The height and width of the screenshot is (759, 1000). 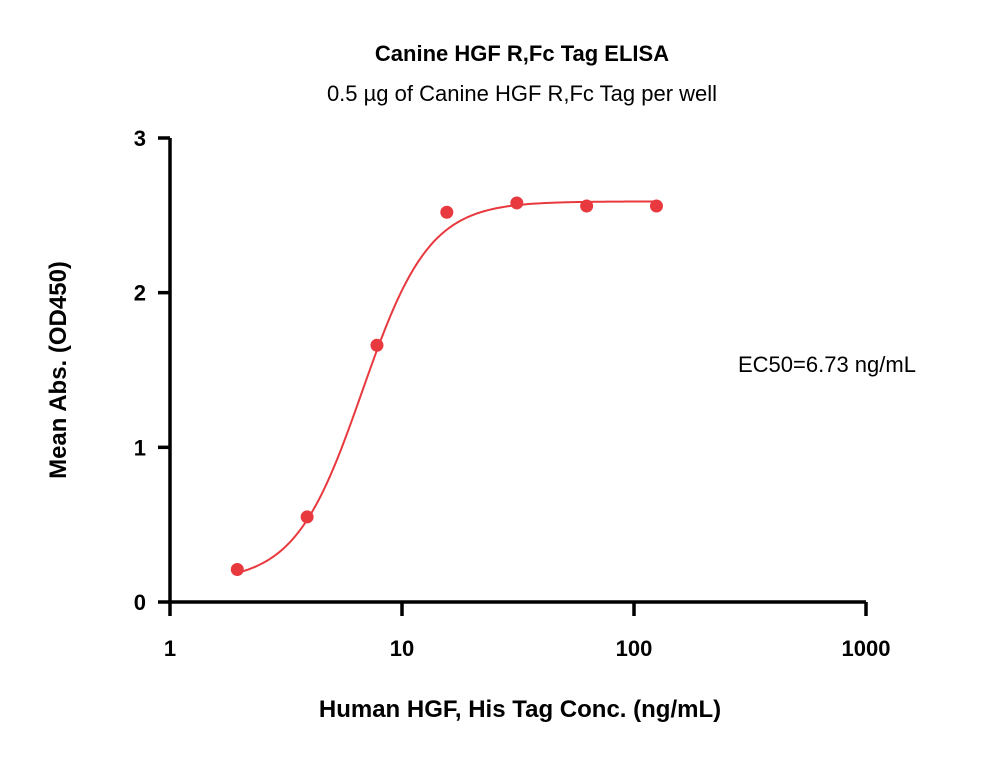 I want to click on y-tick-label: 1, so click(x=140, y=447).